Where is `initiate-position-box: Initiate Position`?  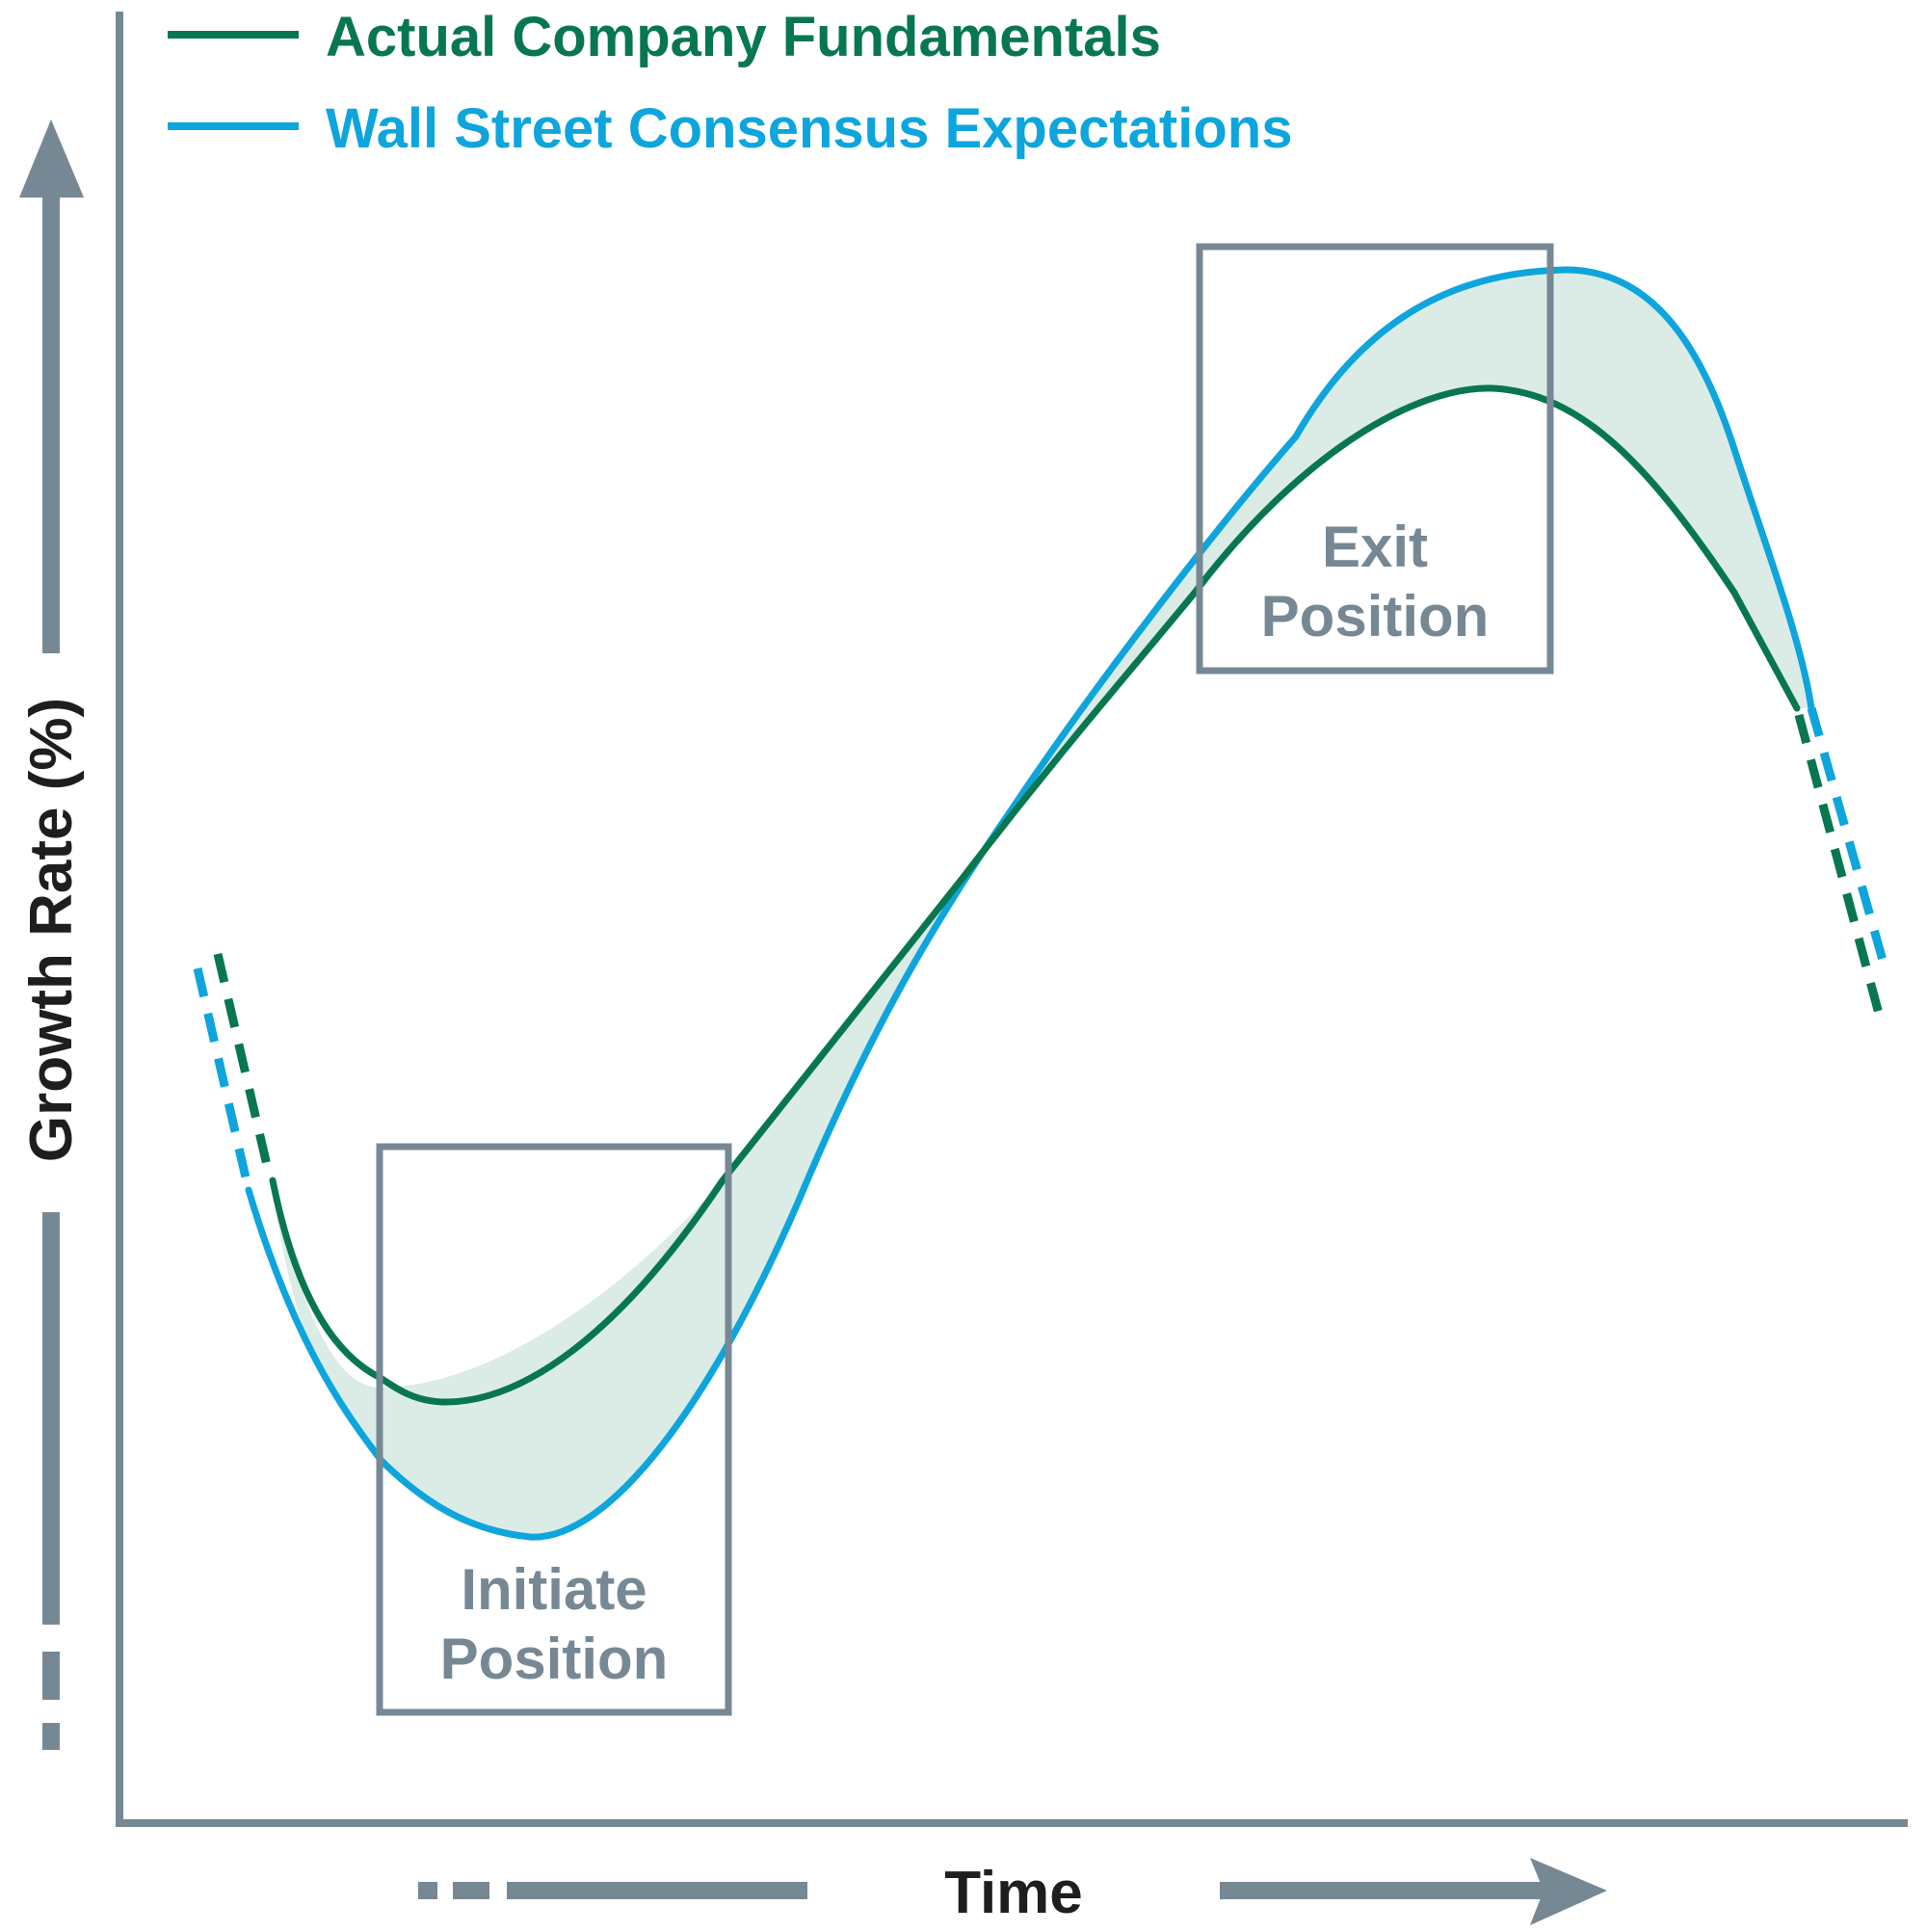
initiate-position-box: Initiate Position is located at coordinates (554, 1429).